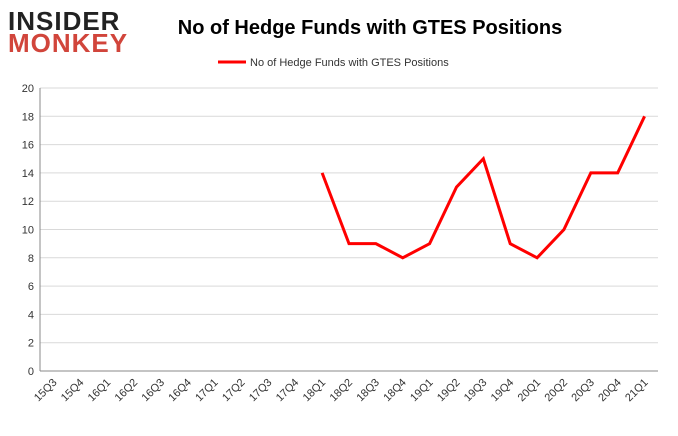  Describe the element at coordinates (368, 391) in the screenshot. I see `x-tick-label: 18Q3` at that location.